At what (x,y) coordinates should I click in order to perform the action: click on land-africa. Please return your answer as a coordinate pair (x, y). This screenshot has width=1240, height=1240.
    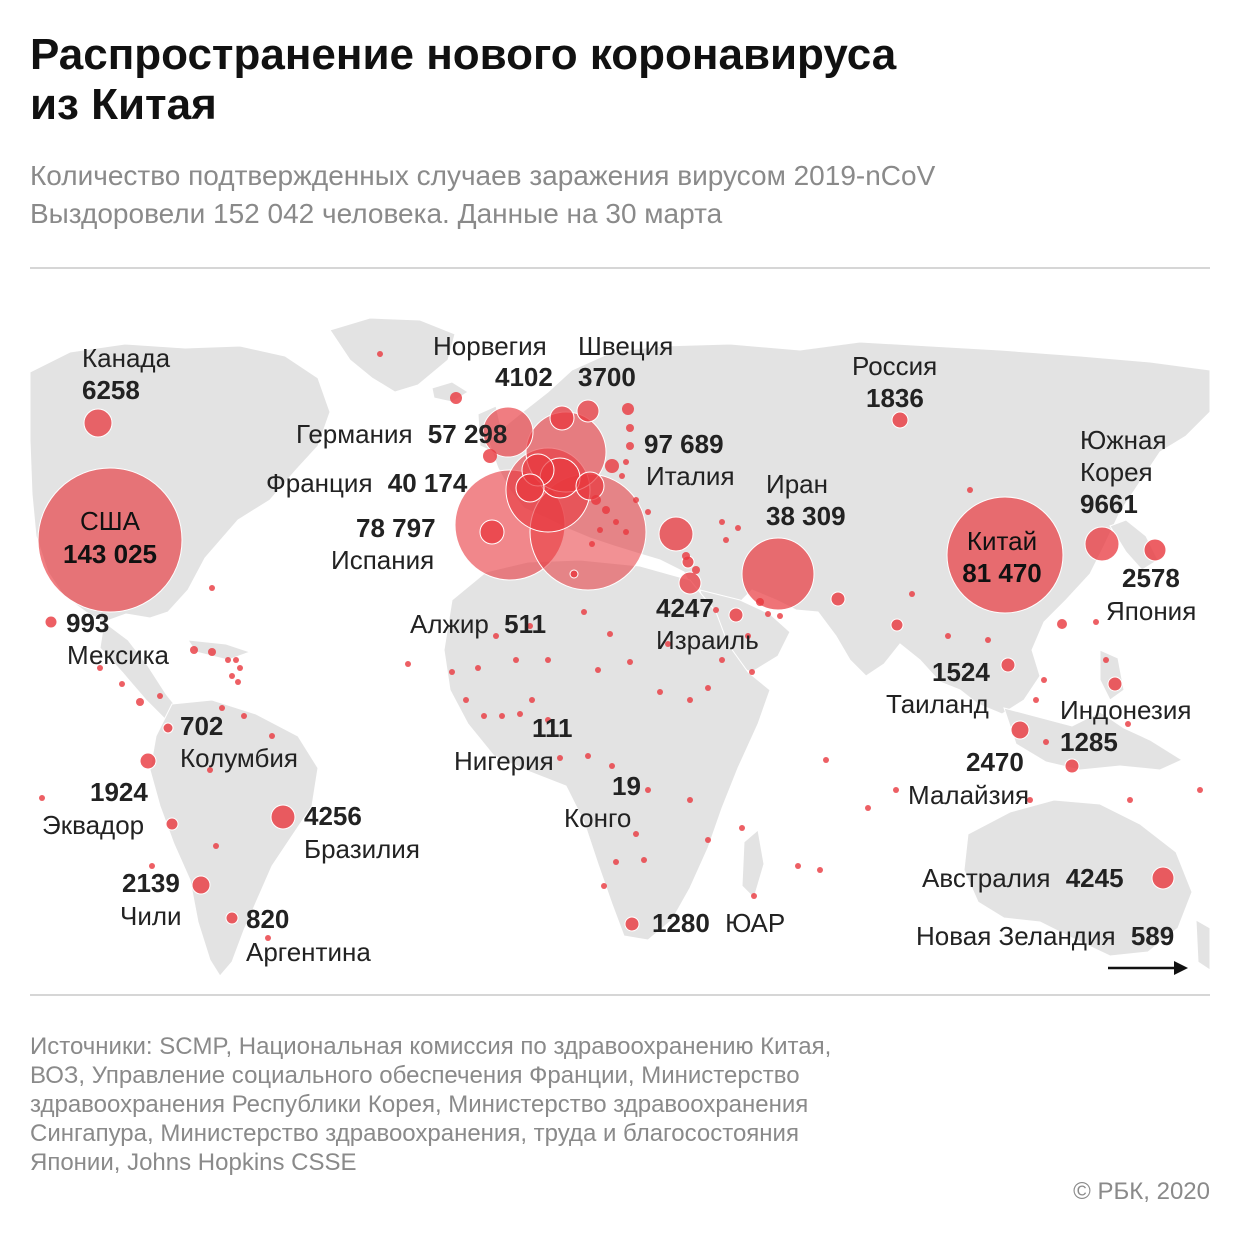
    Looking at the image, I should click on (607, 750).